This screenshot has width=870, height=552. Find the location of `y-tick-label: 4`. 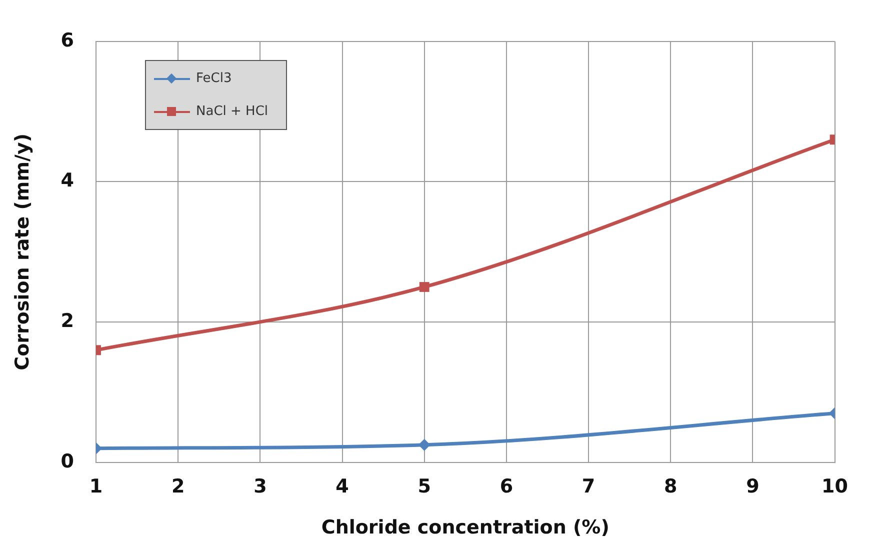

y-tick-label: 4 is located at coordinates (67, 181).